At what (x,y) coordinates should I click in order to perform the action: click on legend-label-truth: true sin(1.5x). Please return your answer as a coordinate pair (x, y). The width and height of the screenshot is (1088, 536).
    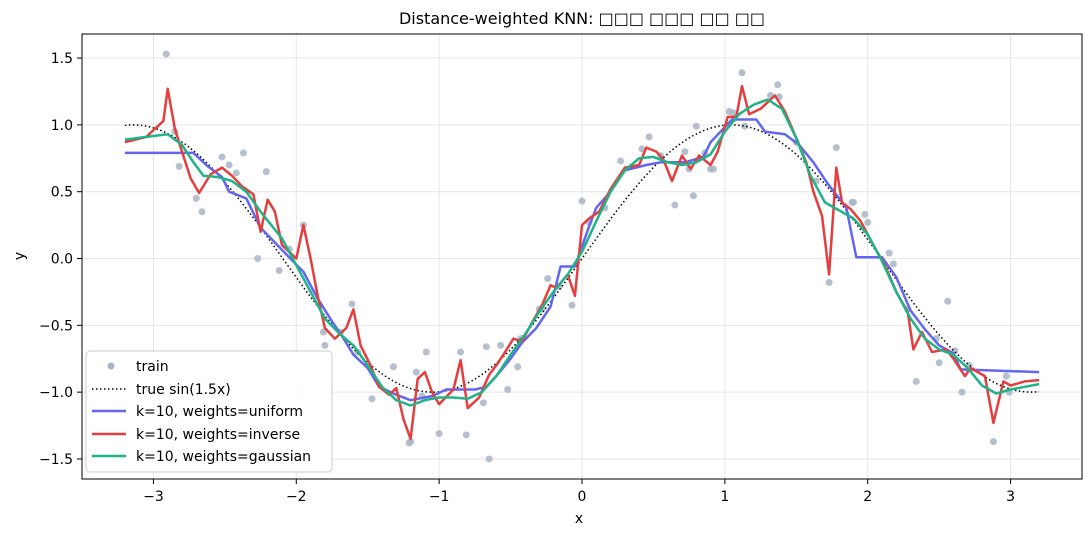
    Looking at the image, I should click on (183, 390).